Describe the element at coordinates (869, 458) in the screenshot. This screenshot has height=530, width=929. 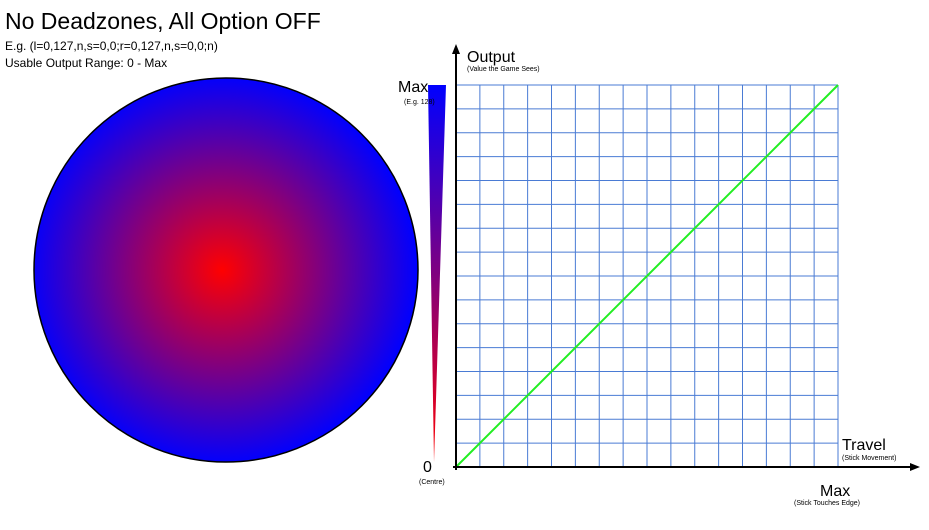
I see `x-axis-note: (Stick Movement)` at that location.